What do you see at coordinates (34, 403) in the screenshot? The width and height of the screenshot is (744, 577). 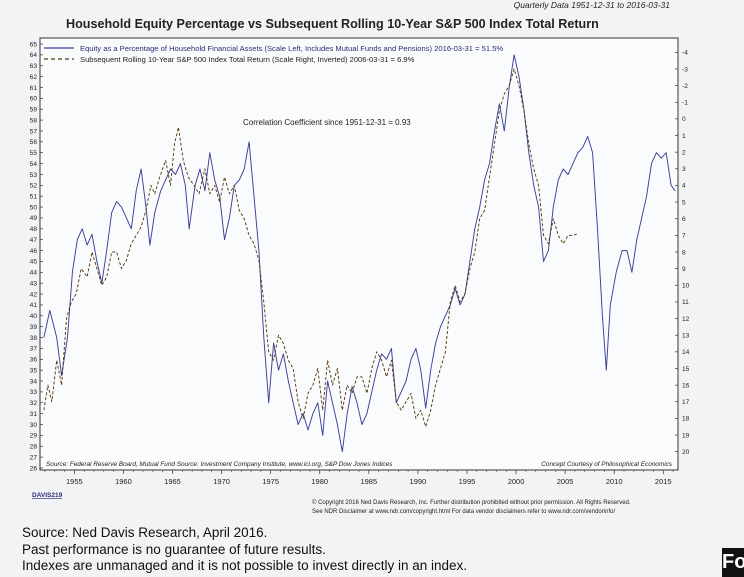 I see `left-tick-label: 32` at bounding box center [34, 403].